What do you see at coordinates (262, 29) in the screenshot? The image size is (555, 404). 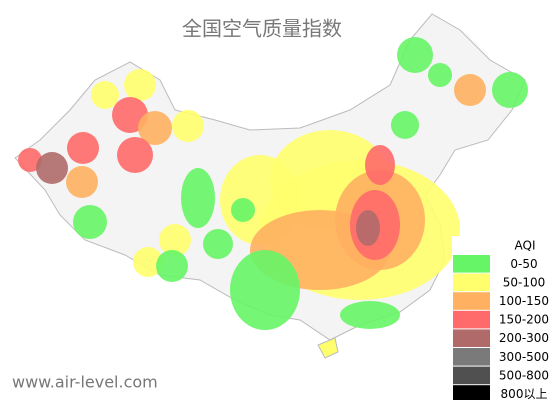 I see `map-title: 全国空气质量指数` at bounding box center [262, 29].